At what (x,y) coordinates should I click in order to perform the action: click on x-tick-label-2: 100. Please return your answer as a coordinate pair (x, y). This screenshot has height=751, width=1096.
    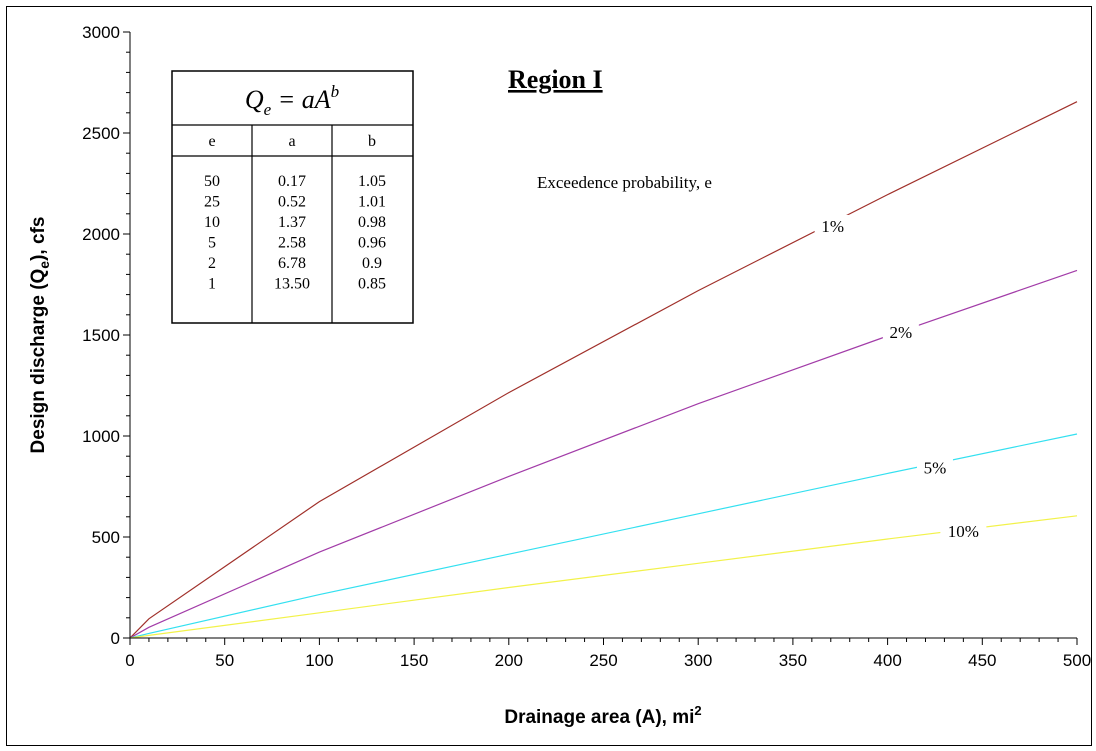
    Looking at the image, I should click on (319, 660).